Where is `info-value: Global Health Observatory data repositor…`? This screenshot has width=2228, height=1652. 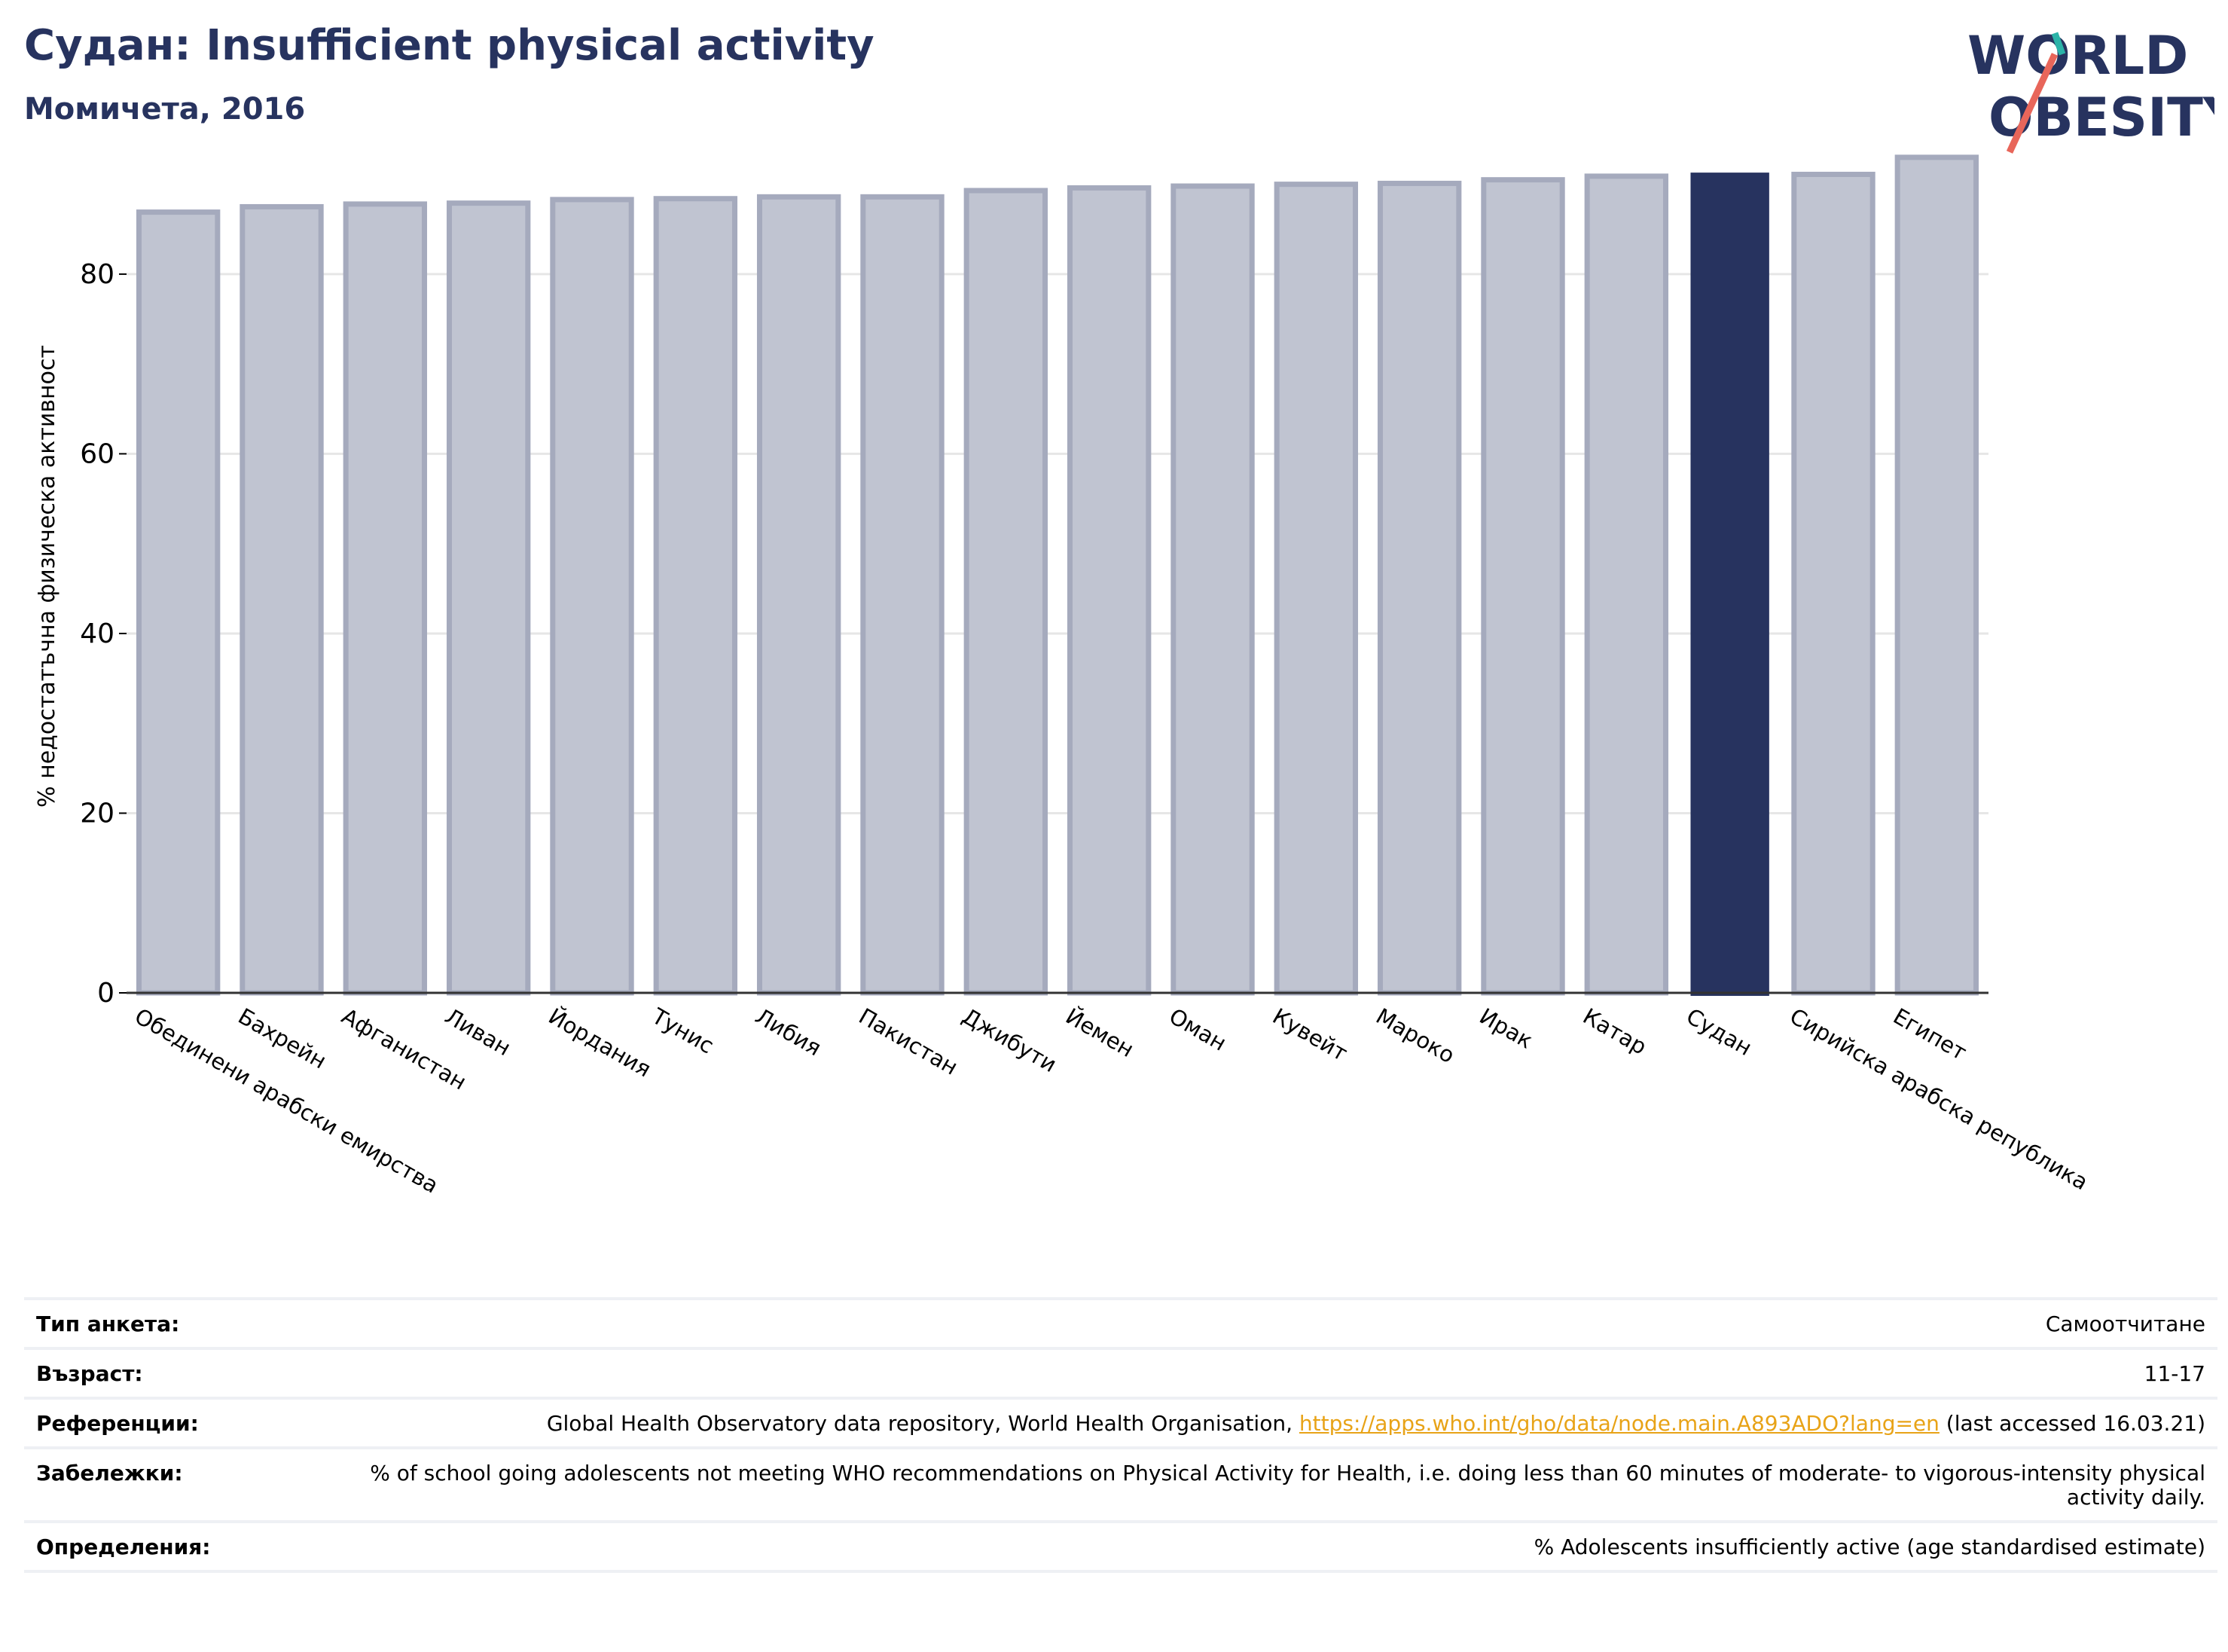
info-value: Global Health Observatory data repositor… is located at coordinates (1376, 1424).